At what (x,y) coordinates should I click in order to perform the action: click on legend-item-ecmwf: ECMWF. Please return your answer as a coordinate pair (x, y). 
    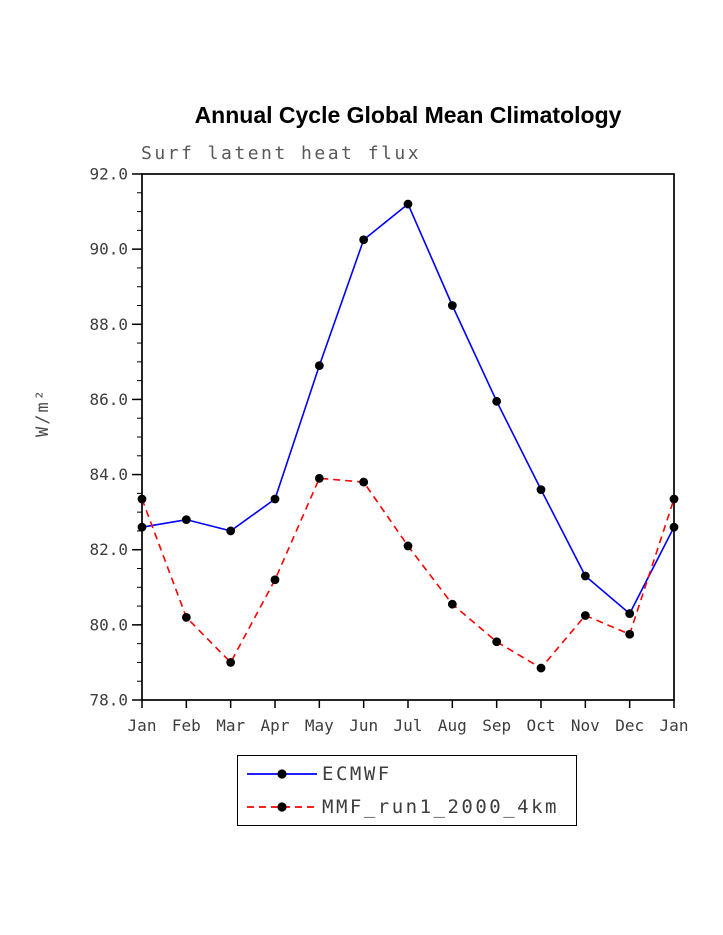
    Looking at the image, I should click on (410, 774).